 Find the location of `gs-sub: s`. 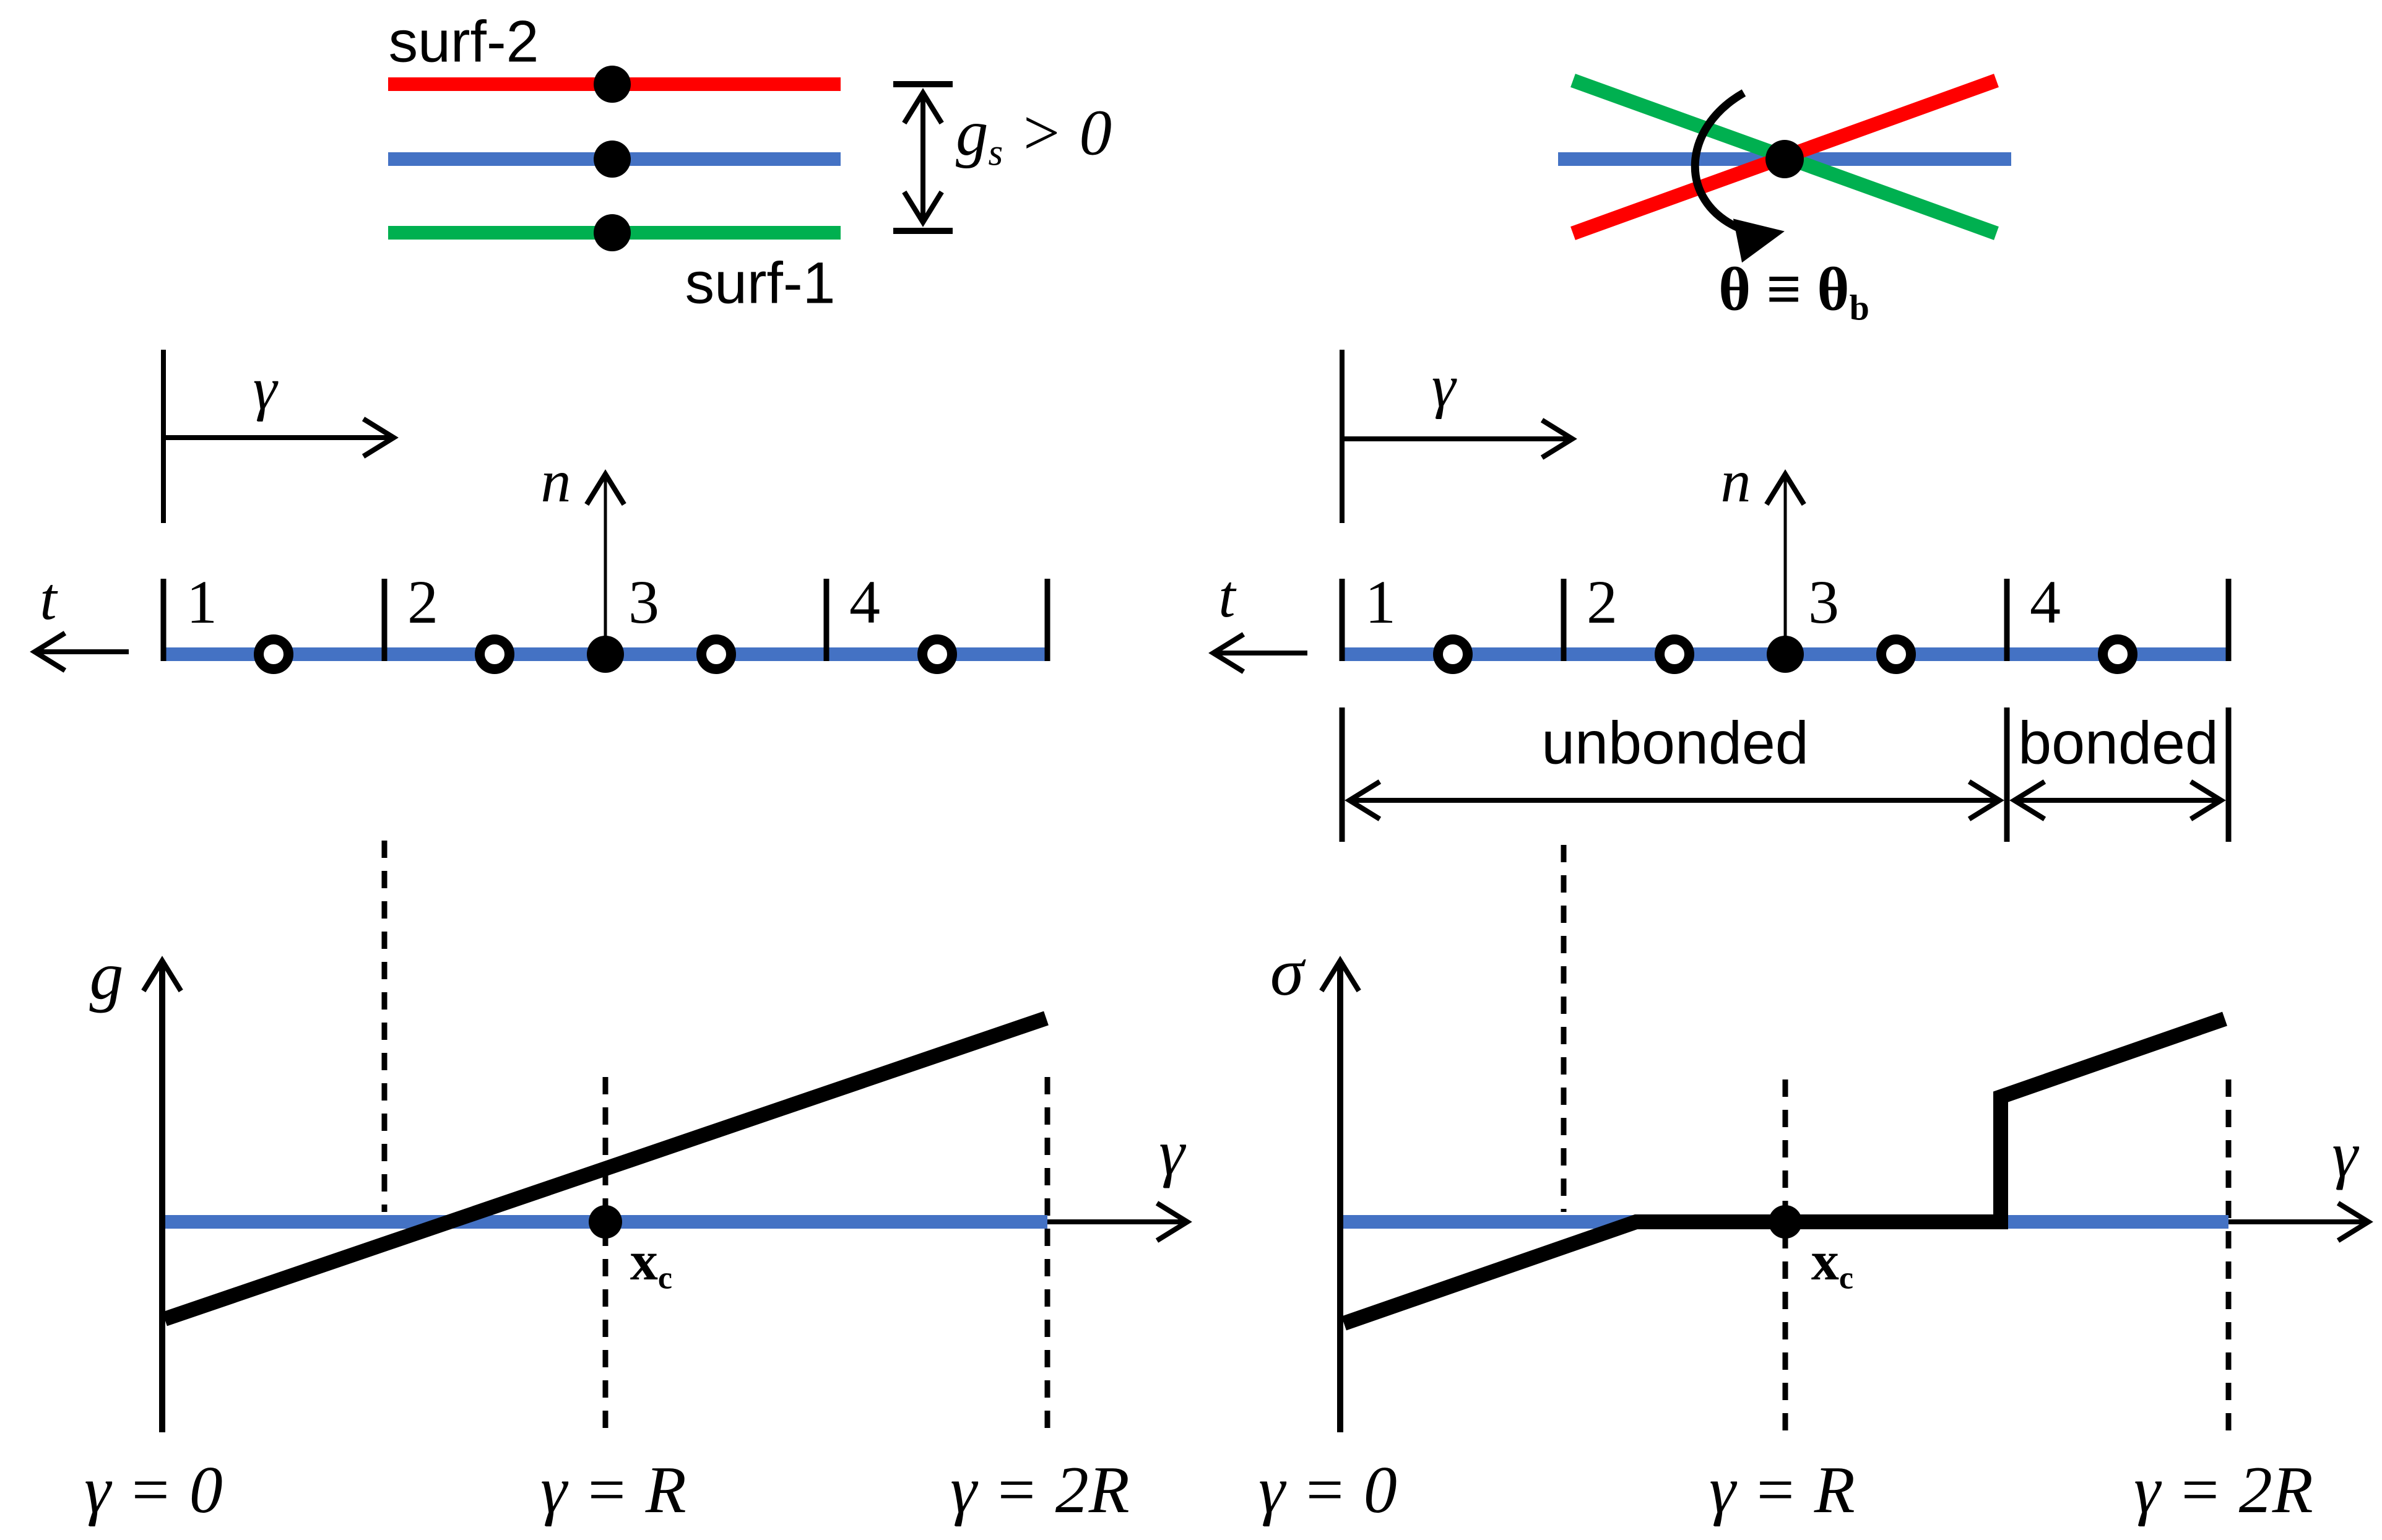

gs-sub: s is located at coordinates (996, 153).